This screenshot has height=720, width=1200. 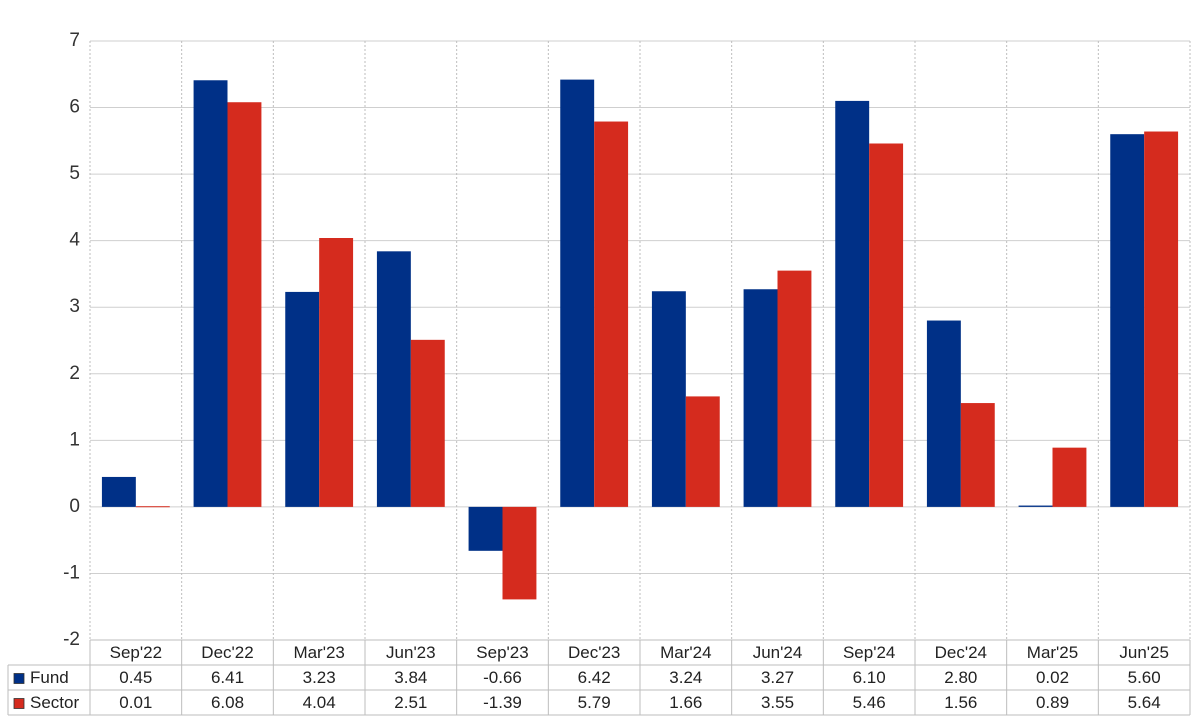 What do you see at coordinates (411, 652) in the screenshot?
I see `x-tick-label: Jun'23` at bounding box center [411, 652].